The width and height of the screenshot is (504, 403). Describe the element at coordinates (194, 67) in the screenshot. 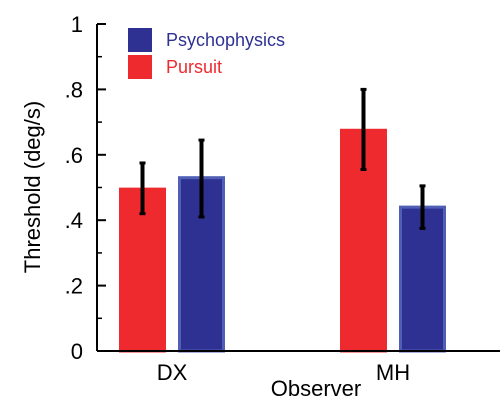

I see `legend-label-pursuit: Pursuit` at that location.